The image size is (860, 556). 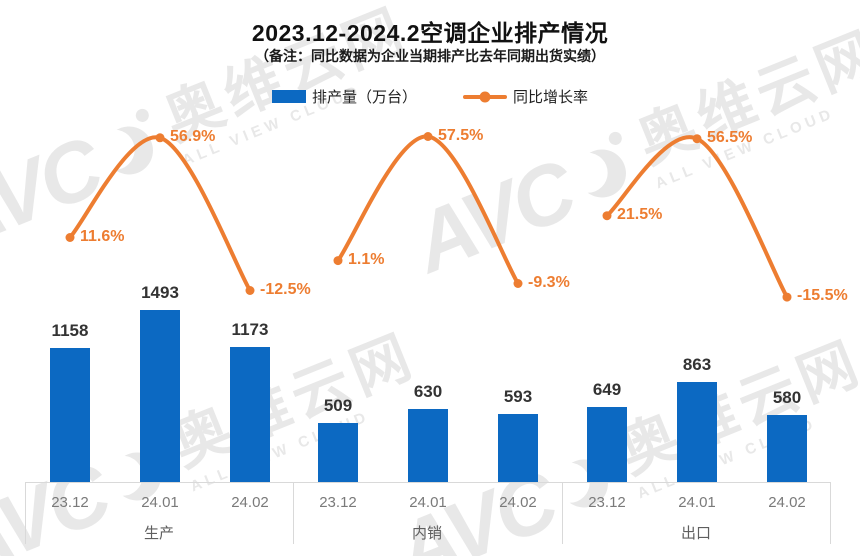 I want to click on chart-title: 2023.12-2024.2空调企业排产情况, so click(x=430, y=33).